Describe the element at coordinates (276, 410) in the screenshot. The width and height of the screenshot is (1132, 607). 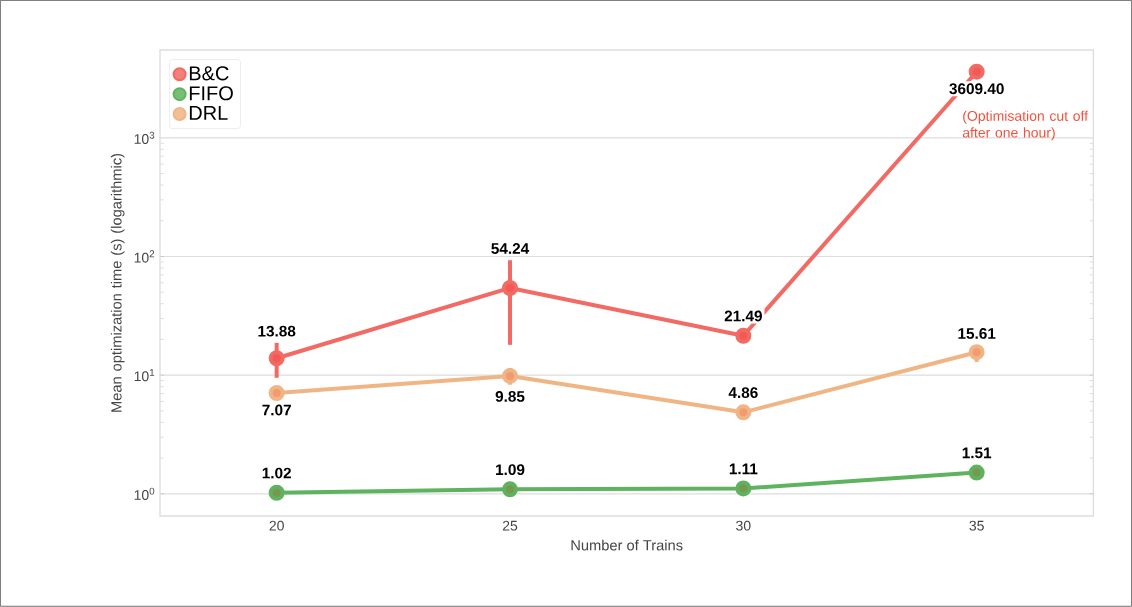
I see `data-label: 7.07` at that location.